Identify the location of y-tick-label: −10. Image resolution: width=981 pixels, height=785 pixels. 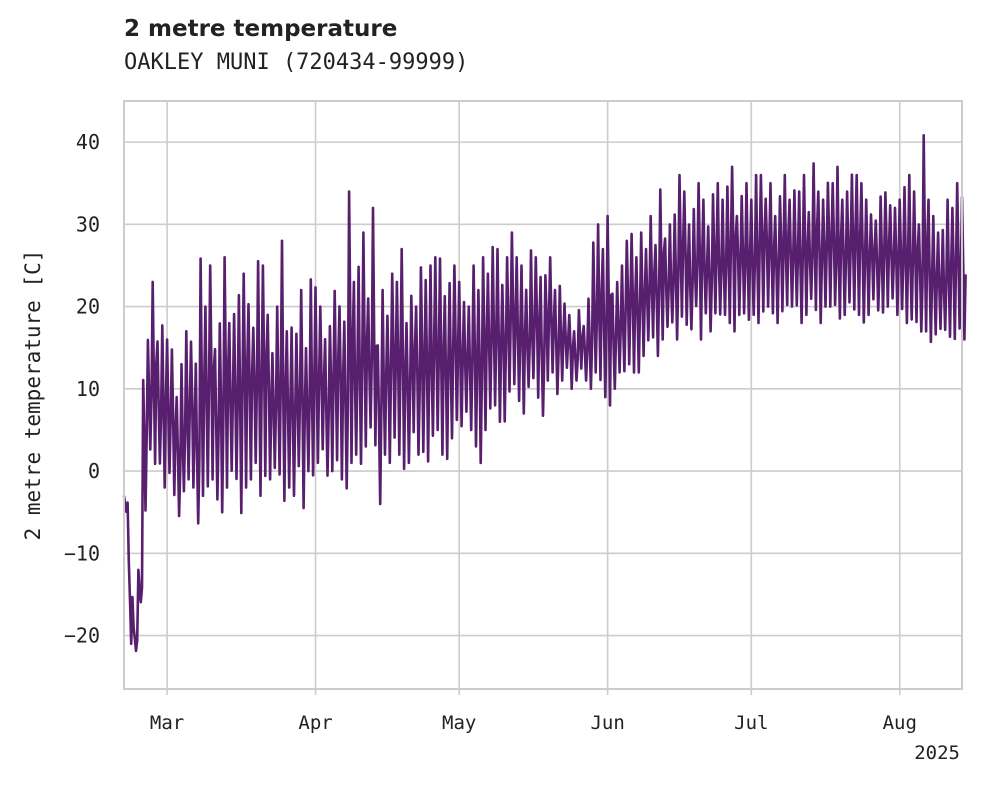
(82, 553).